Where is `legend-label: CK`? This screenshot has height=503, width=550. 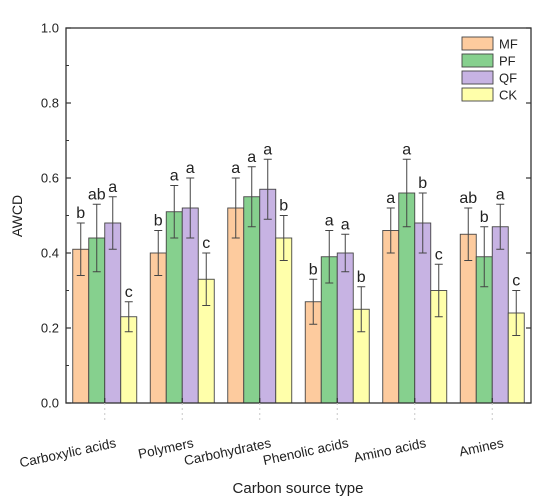
legend-label: CK is located at coordinates (508, 95).